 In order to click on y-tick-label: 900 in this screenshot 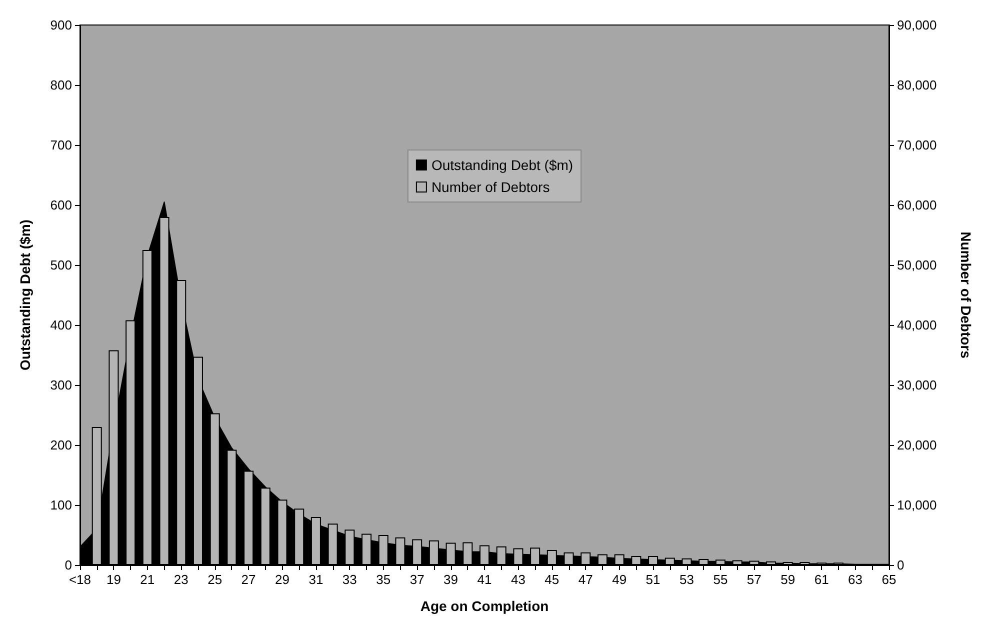, I will do `click(61, 25)`.